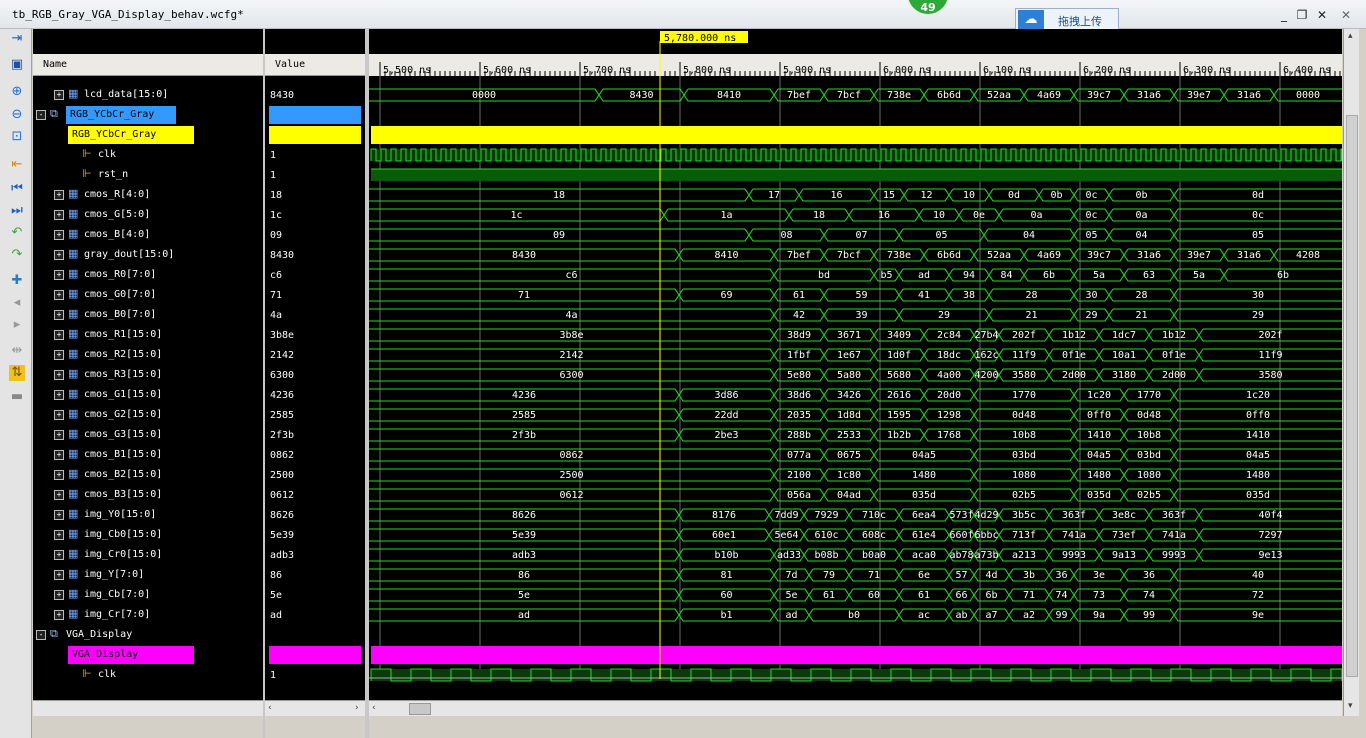  I want to click on scroll-left-icon: ‹, so click(374, 708).